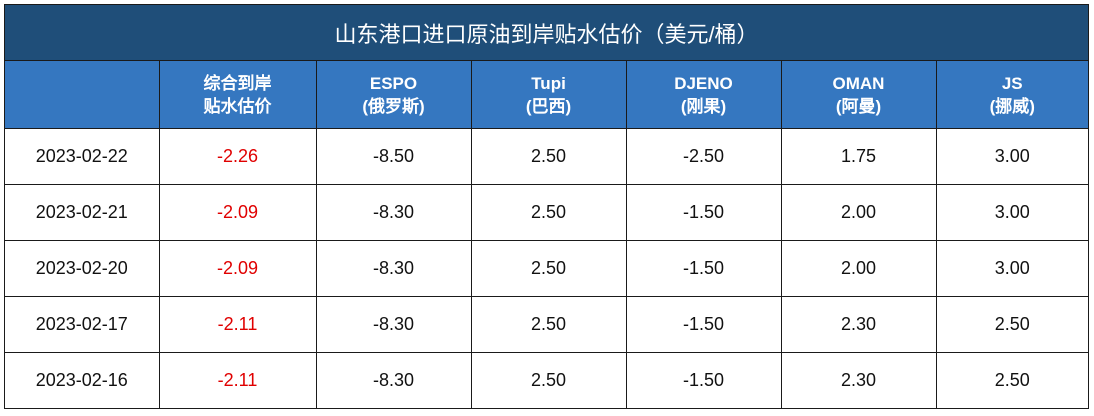 This screenshot has width=1094, height=416. Describe the element at coordinates (858, 83) in the screenshot. I see `header-line: OMAN` at that location.